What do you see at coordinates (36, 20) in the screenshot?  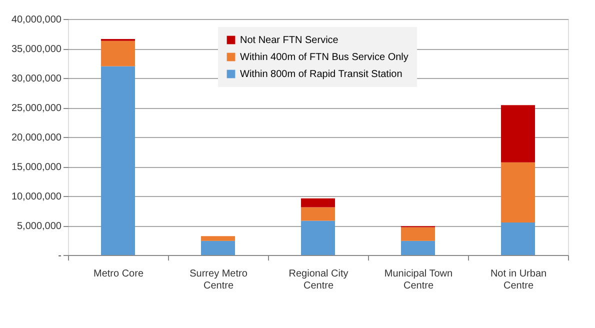 I see `y-tick-label: 40,000,000` at bounding box center [36, 20].